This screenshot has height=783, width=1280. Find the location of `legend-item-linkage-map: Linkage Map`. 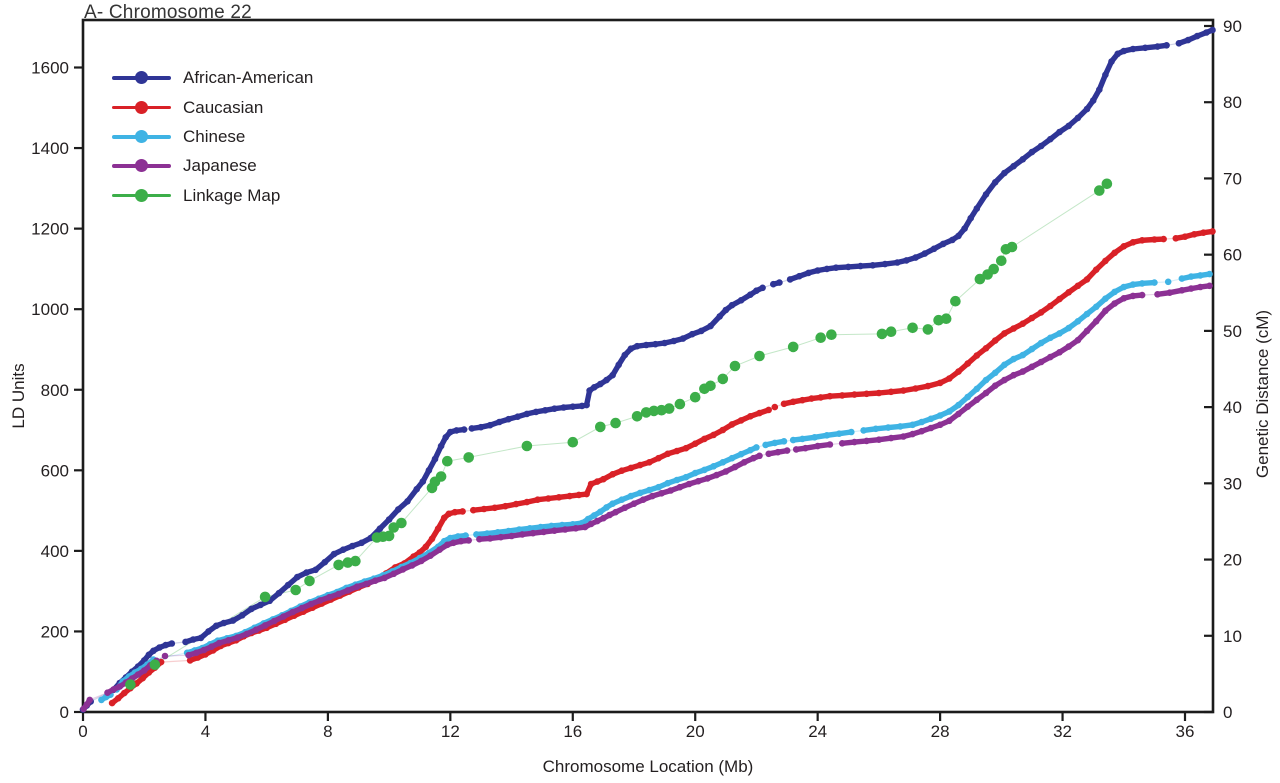

legend-item-linkage-map: Linkage Map is located at coordinates (212, 195).